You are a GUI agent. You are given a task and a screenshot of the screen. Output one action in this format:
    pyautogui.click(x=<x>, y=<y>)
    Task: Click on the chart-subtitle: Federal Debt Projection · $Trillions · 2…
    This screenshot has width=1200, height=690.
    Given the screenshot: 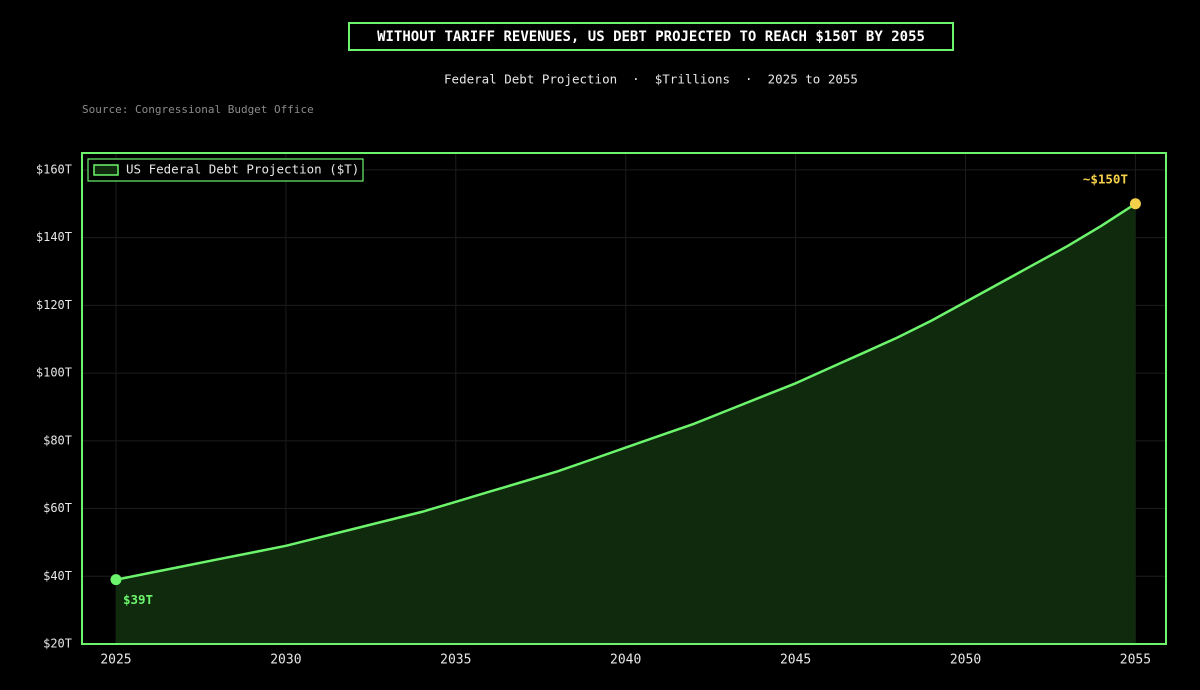 What is the action you would take?
    pyautogui.click(x=651, y=79)
    